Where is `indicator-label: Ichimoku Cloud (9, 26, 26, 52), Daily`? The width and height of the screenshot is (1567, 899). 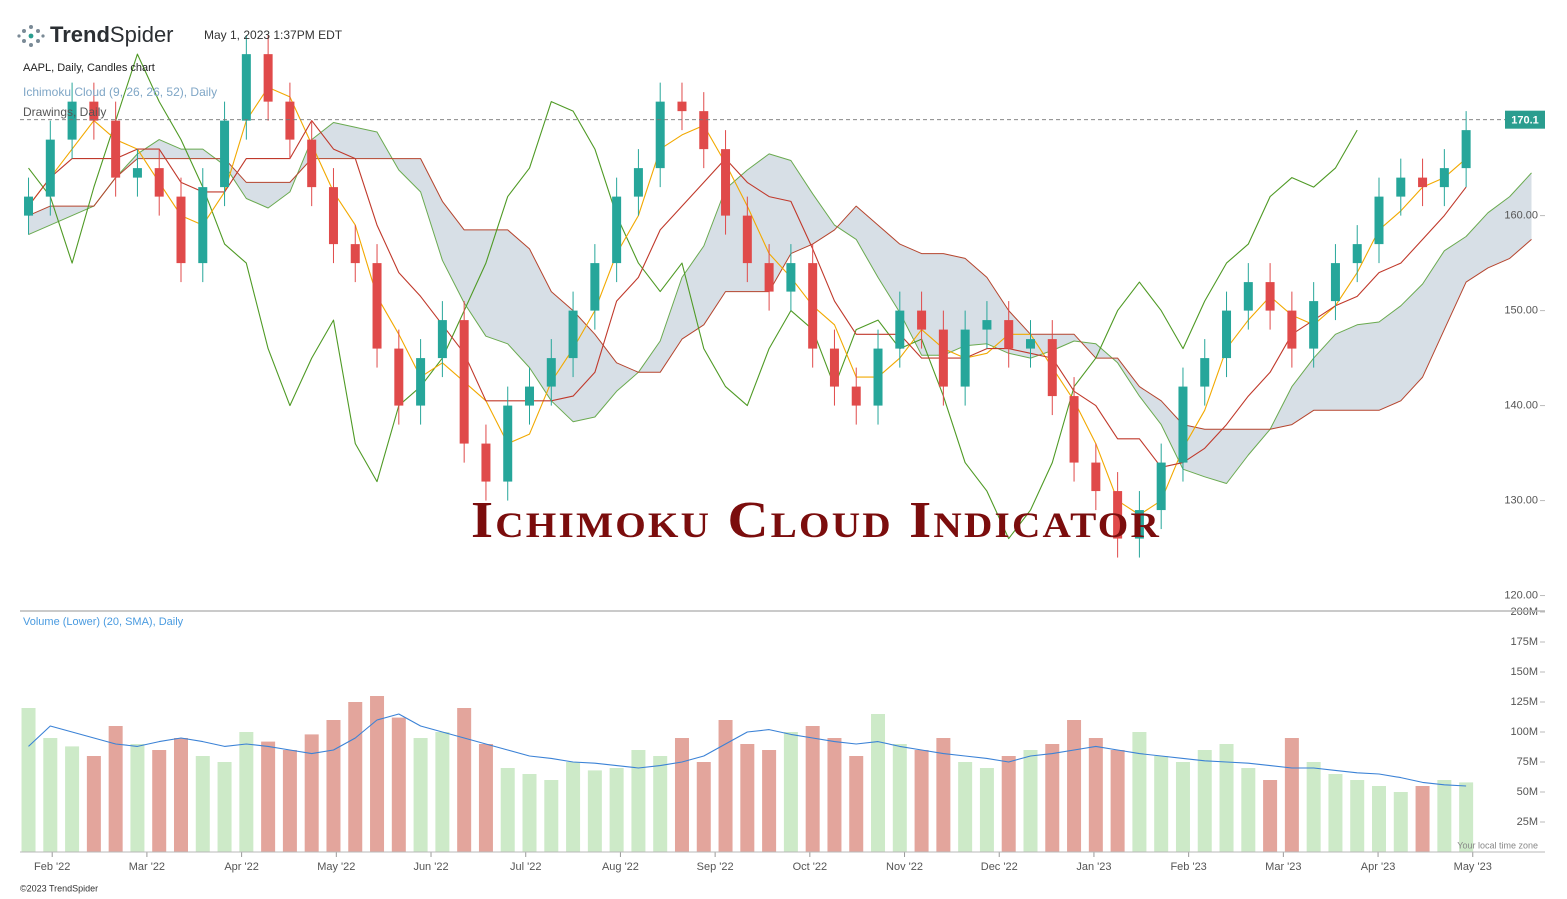
indicator-label: Ichimoku Cloud (9, 26, 26, 52), Daily is located at coordinates (120, 92).